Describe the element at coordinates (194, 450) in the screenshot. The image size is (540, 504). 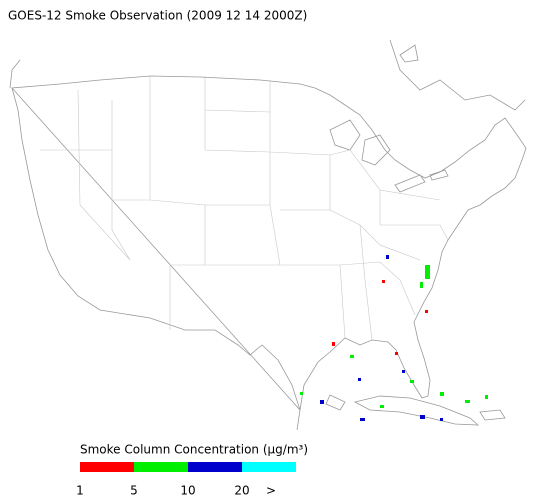
I see `legend-title: Smoke Column Concentration (μg/m³)` at that location.